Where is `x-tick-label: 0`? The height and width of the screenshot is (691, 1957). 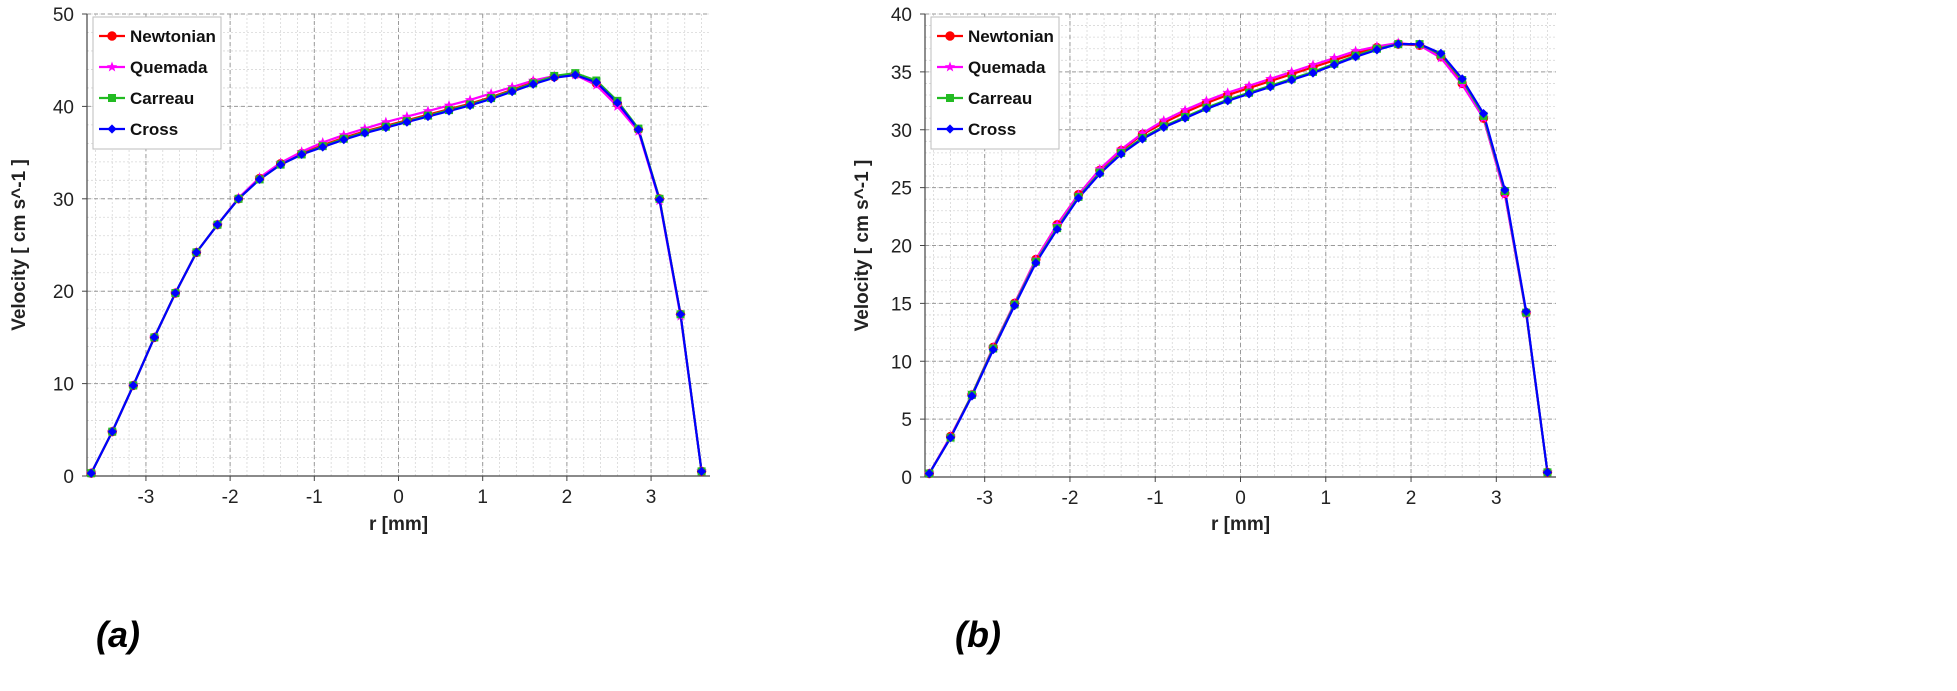 x-tick-label: 0 is located at coordinates (1240, 498).